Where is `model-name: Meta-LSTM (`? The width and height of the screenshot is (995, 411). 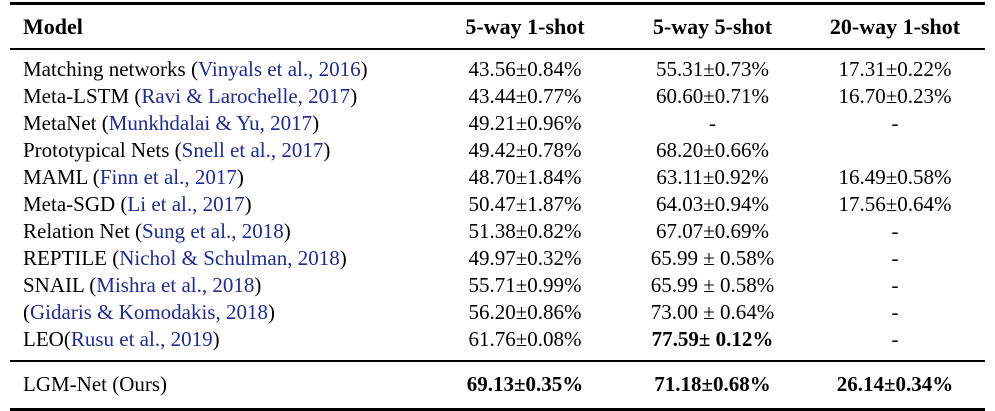 model-name: Meta-LSTM ( is located at coordinates (82, 96).